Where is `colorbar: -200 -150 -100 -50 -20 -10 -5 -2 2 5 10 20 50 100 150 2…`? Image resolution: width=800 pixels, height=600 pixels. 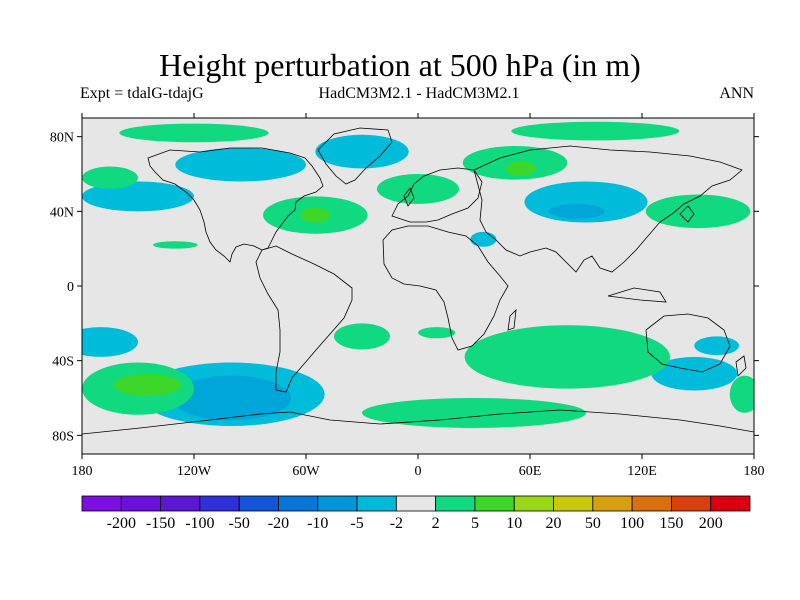
colorbar: -200 -150 -100 -50 -20 -10 -5 -2 2 5 10 20 50 100 150 2… is located at coordinates (416, 513).